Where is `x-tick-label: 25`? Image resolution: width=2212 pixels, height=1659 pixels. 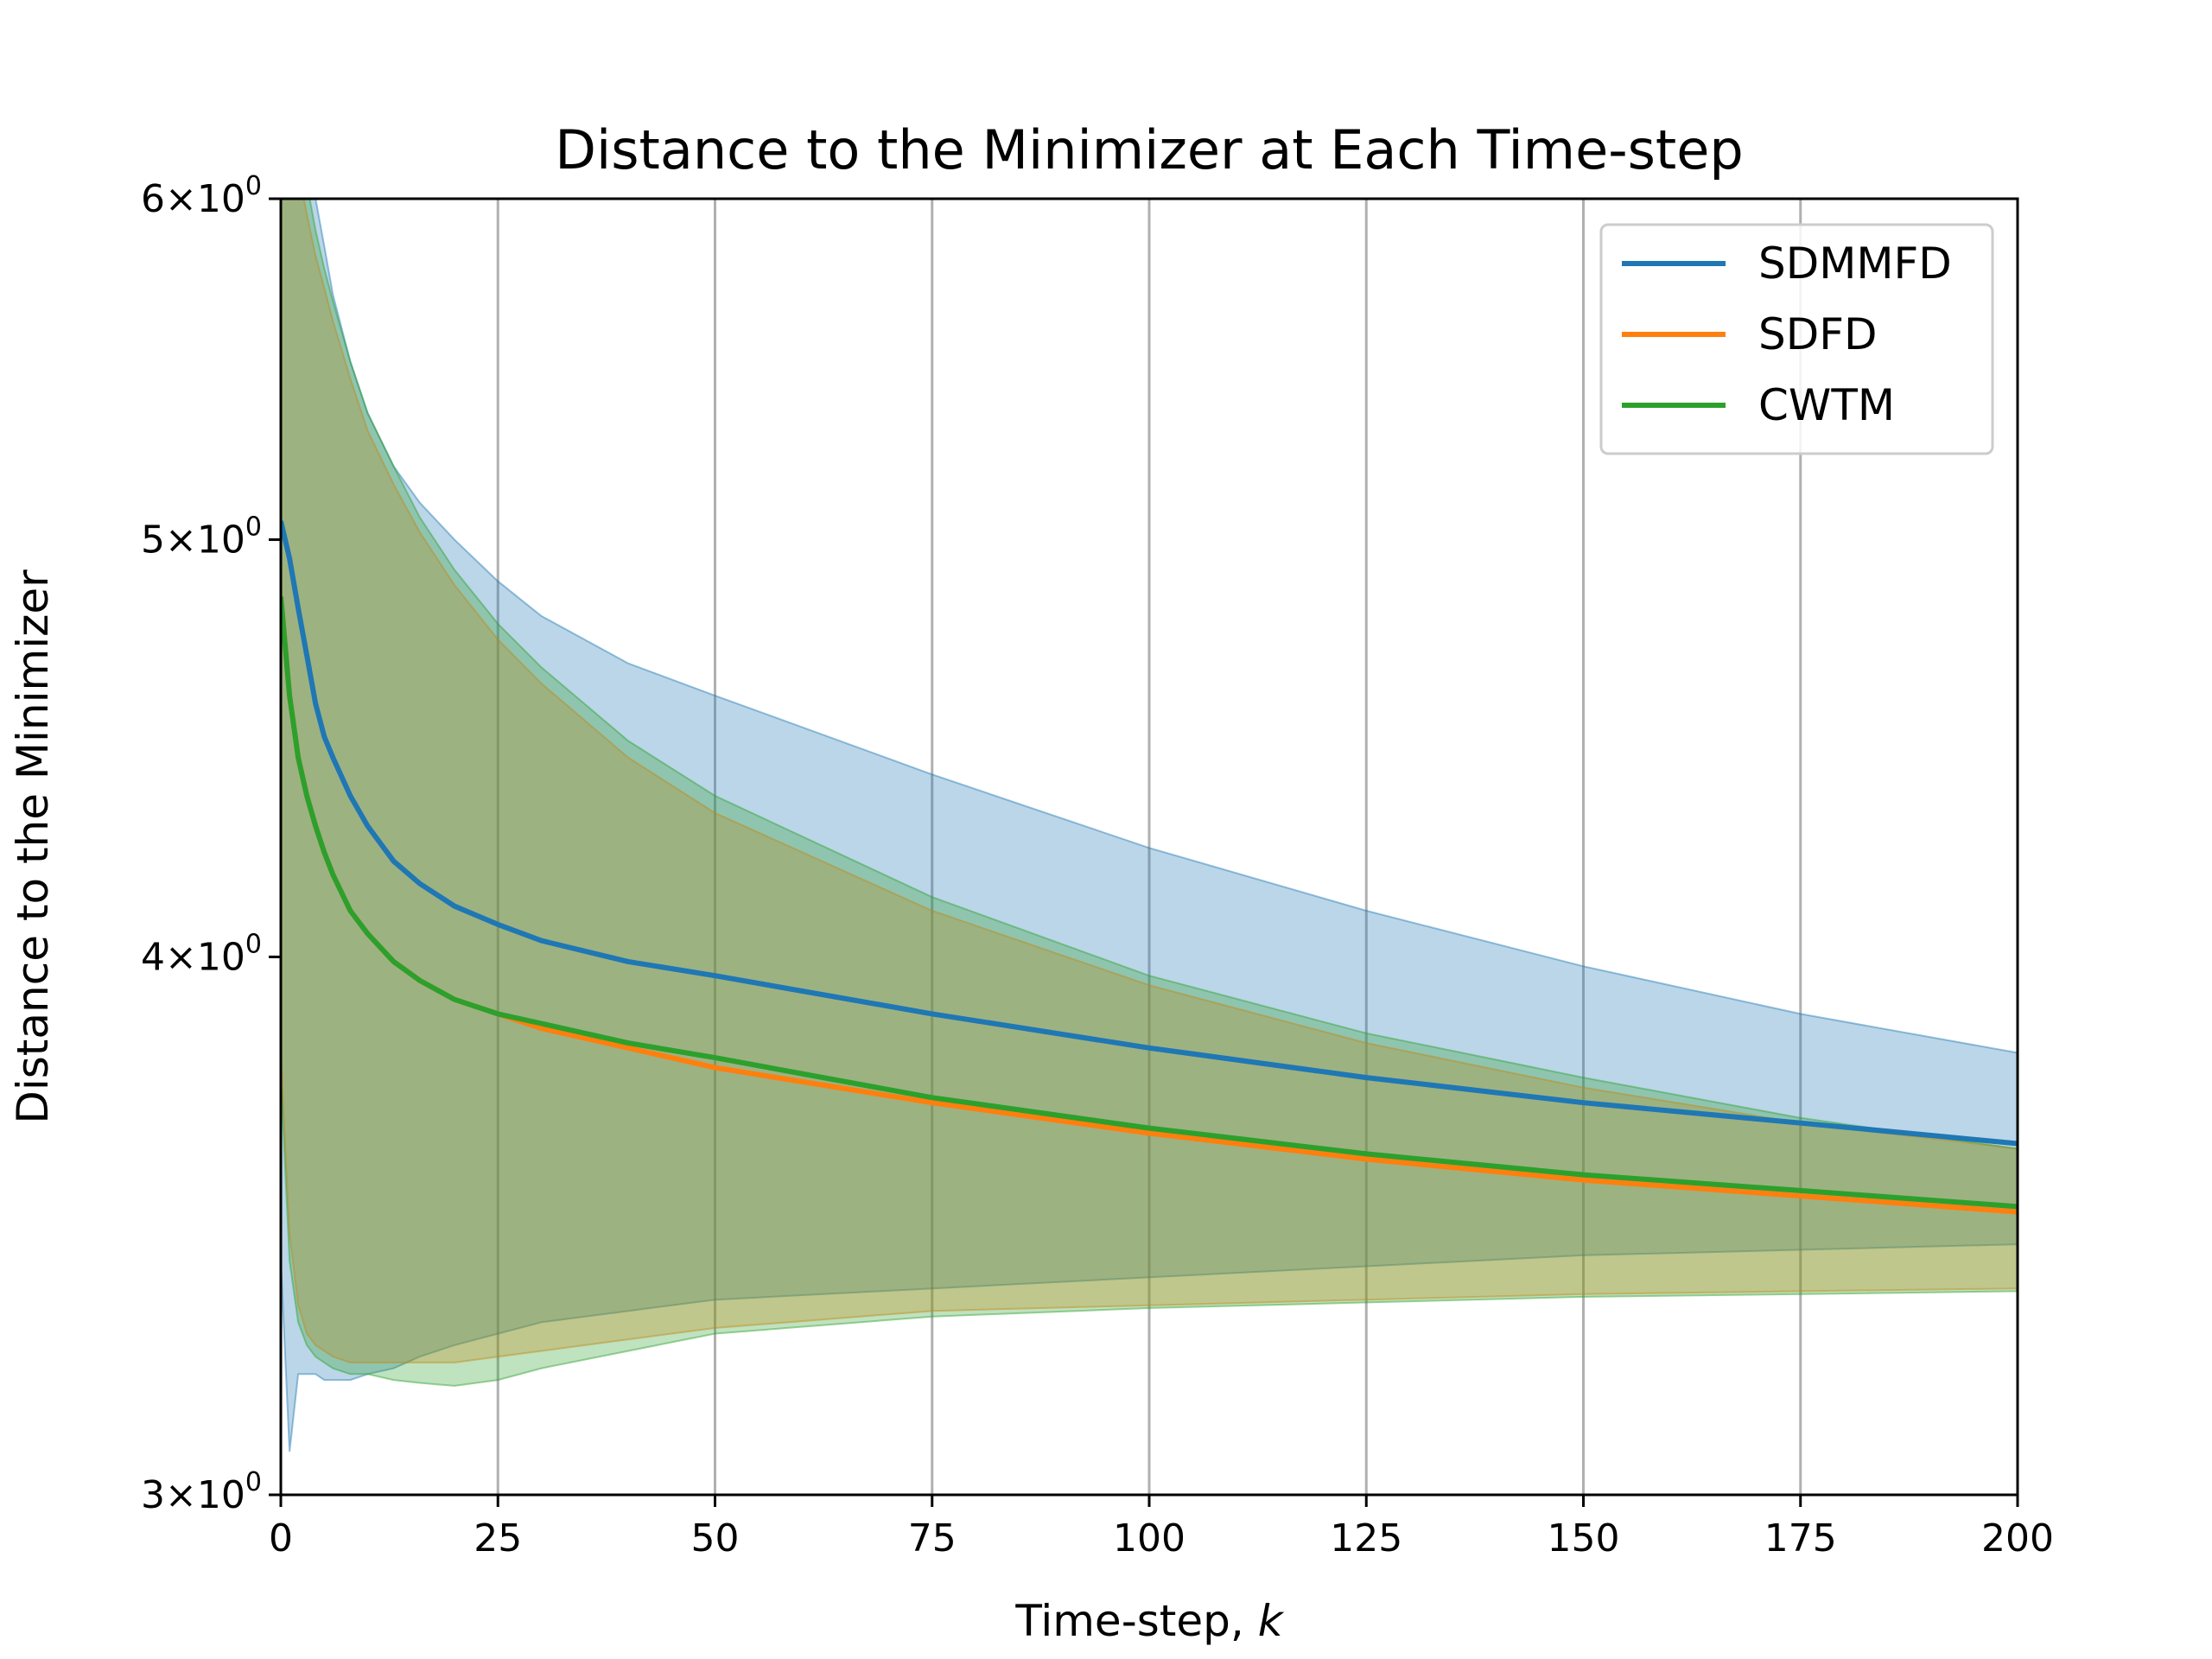 x-tick-label: 25 is located at coordinates (498, 1538).